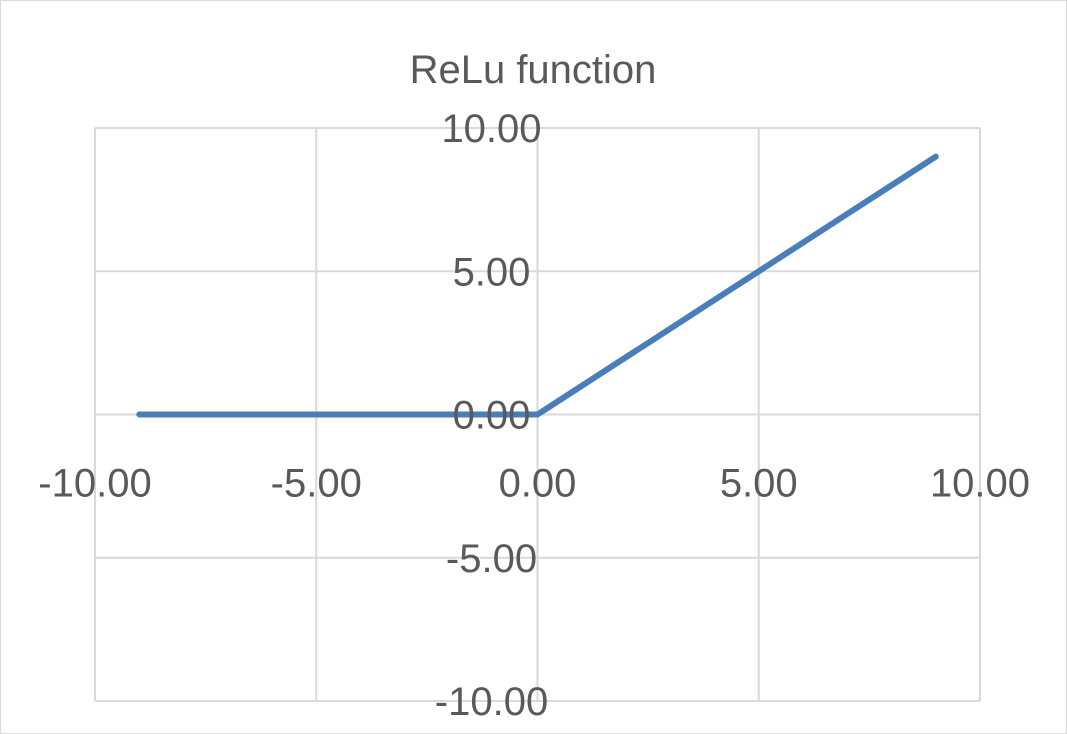 This screenshot has height=734, width=1067. What do you see at coordinates (538, 484) in the screenshot?
I see `x-tick-label: 0.00` at bounding box center [538, 484].